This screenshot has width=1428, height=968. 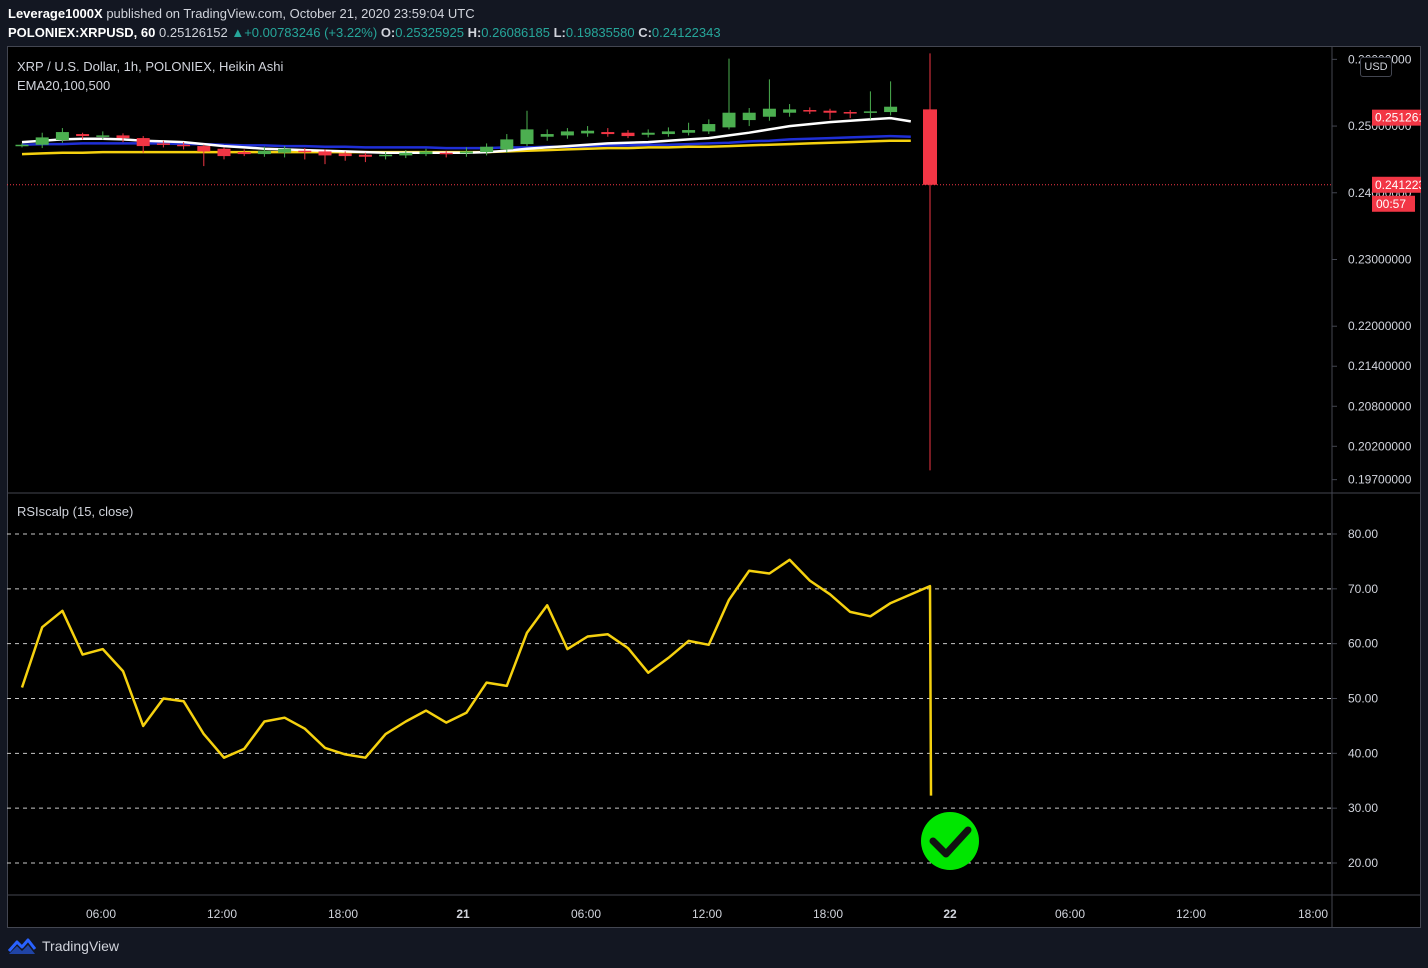 What do you see at coordinates (311, 32) in the screenshot?
I see `change-value: +0.00783246 (+3.22%)` at bounding box center [311, 32].